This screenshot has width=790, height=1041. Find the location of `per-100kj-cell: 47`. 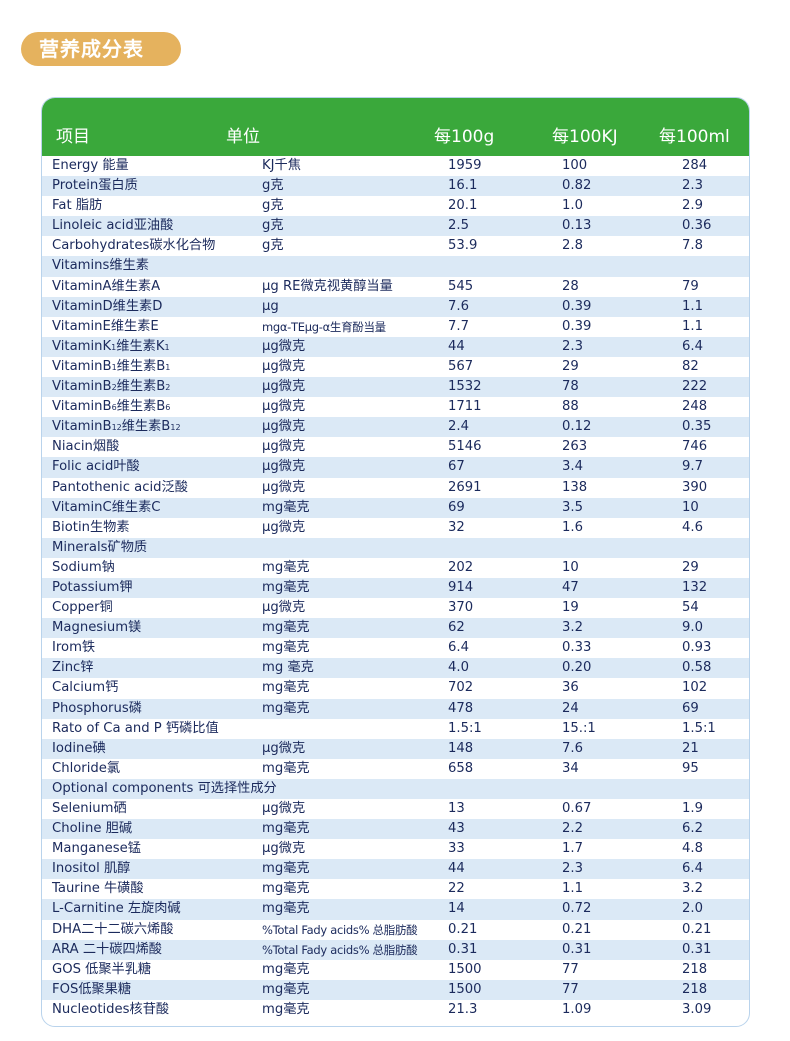

per-100kj-cell: 47 is located at coordinates (570, 587).